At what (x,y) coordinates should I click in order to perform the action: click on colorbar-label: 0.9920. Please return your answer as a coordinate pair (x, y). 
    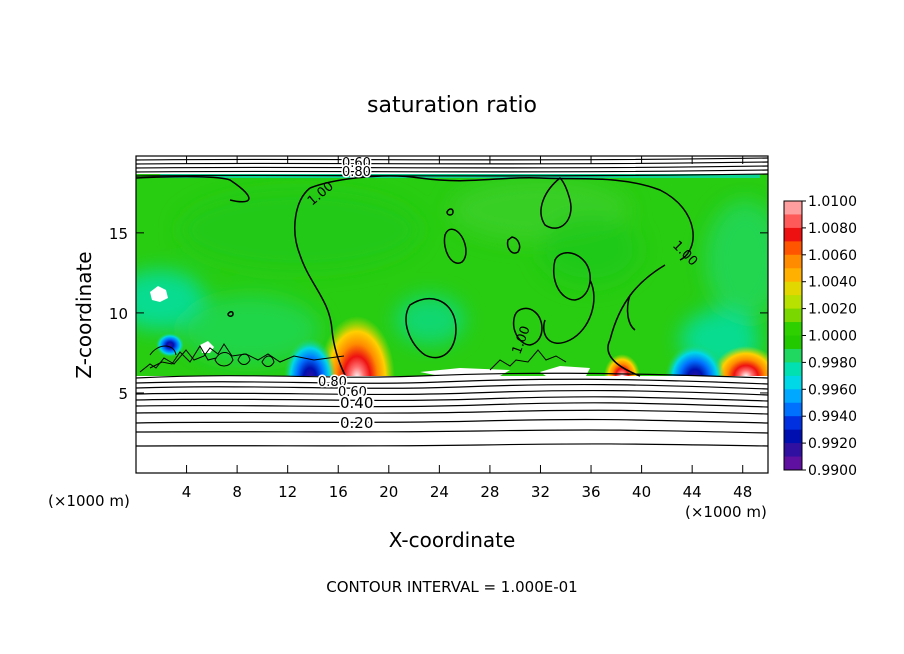
    Looking at the image, I should click on (832, 444).